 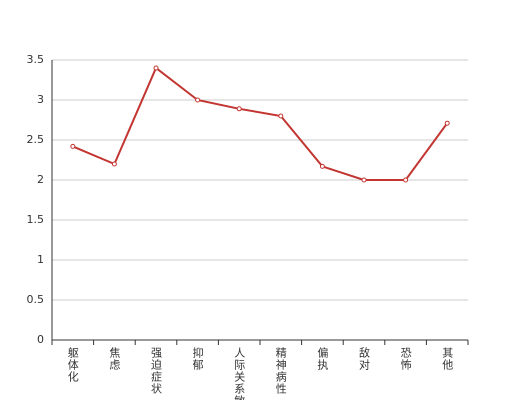 I want to click on y-tick-label: 1.5, so click(x=36, y=219).